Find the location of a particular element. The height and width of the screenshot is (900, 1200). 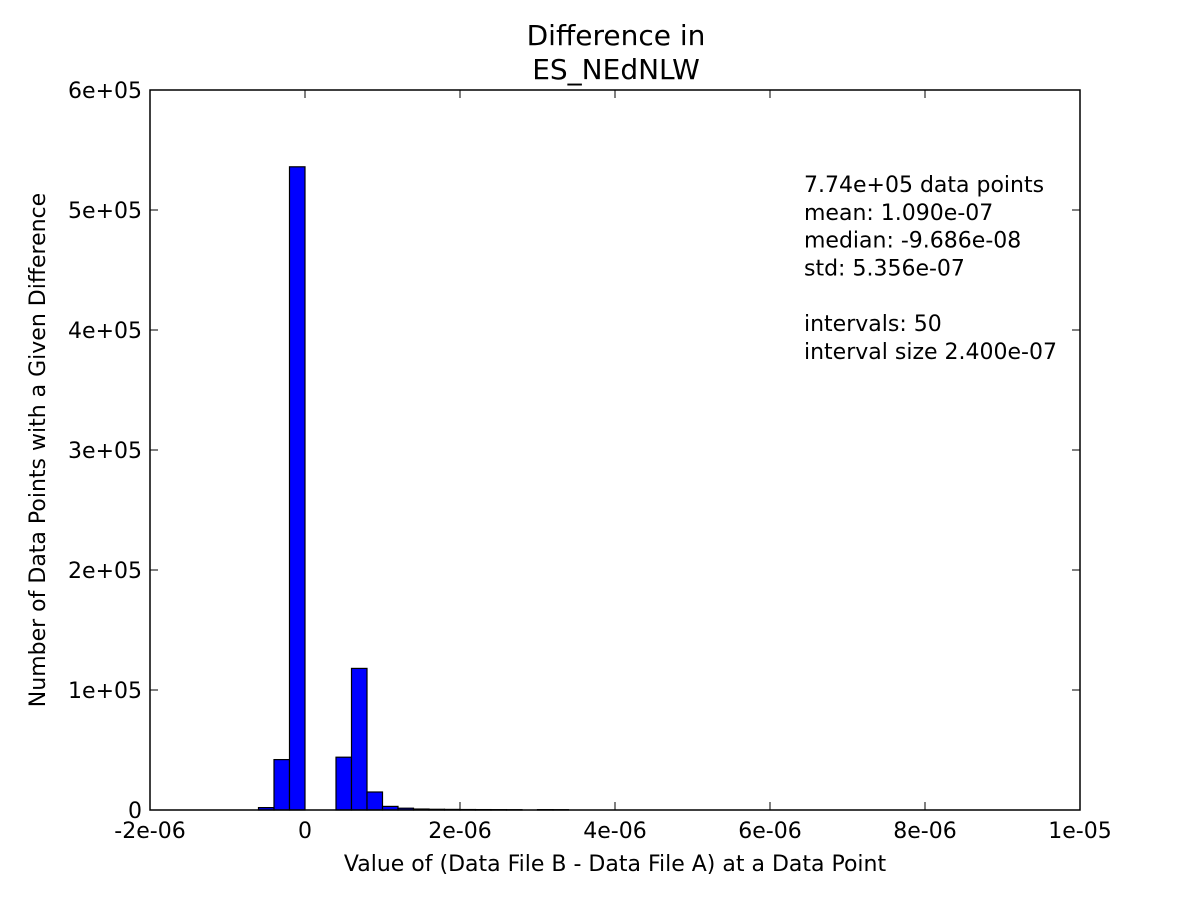

y-tick-label: 6e+05 is located at coordinates (105, 91).